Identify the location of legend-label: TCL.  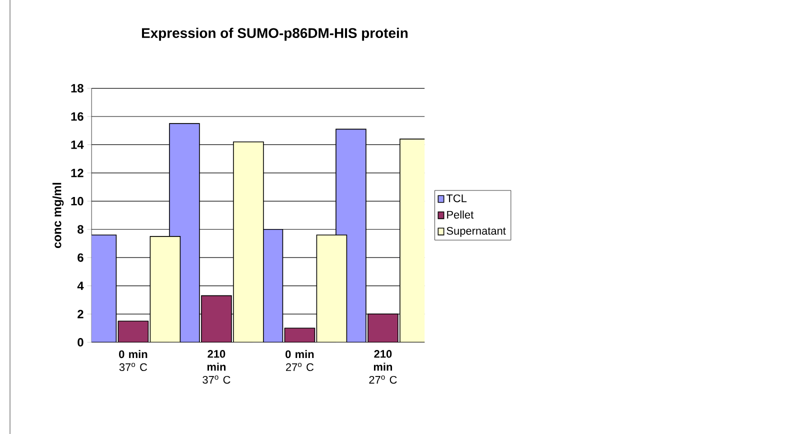
(456, 198).